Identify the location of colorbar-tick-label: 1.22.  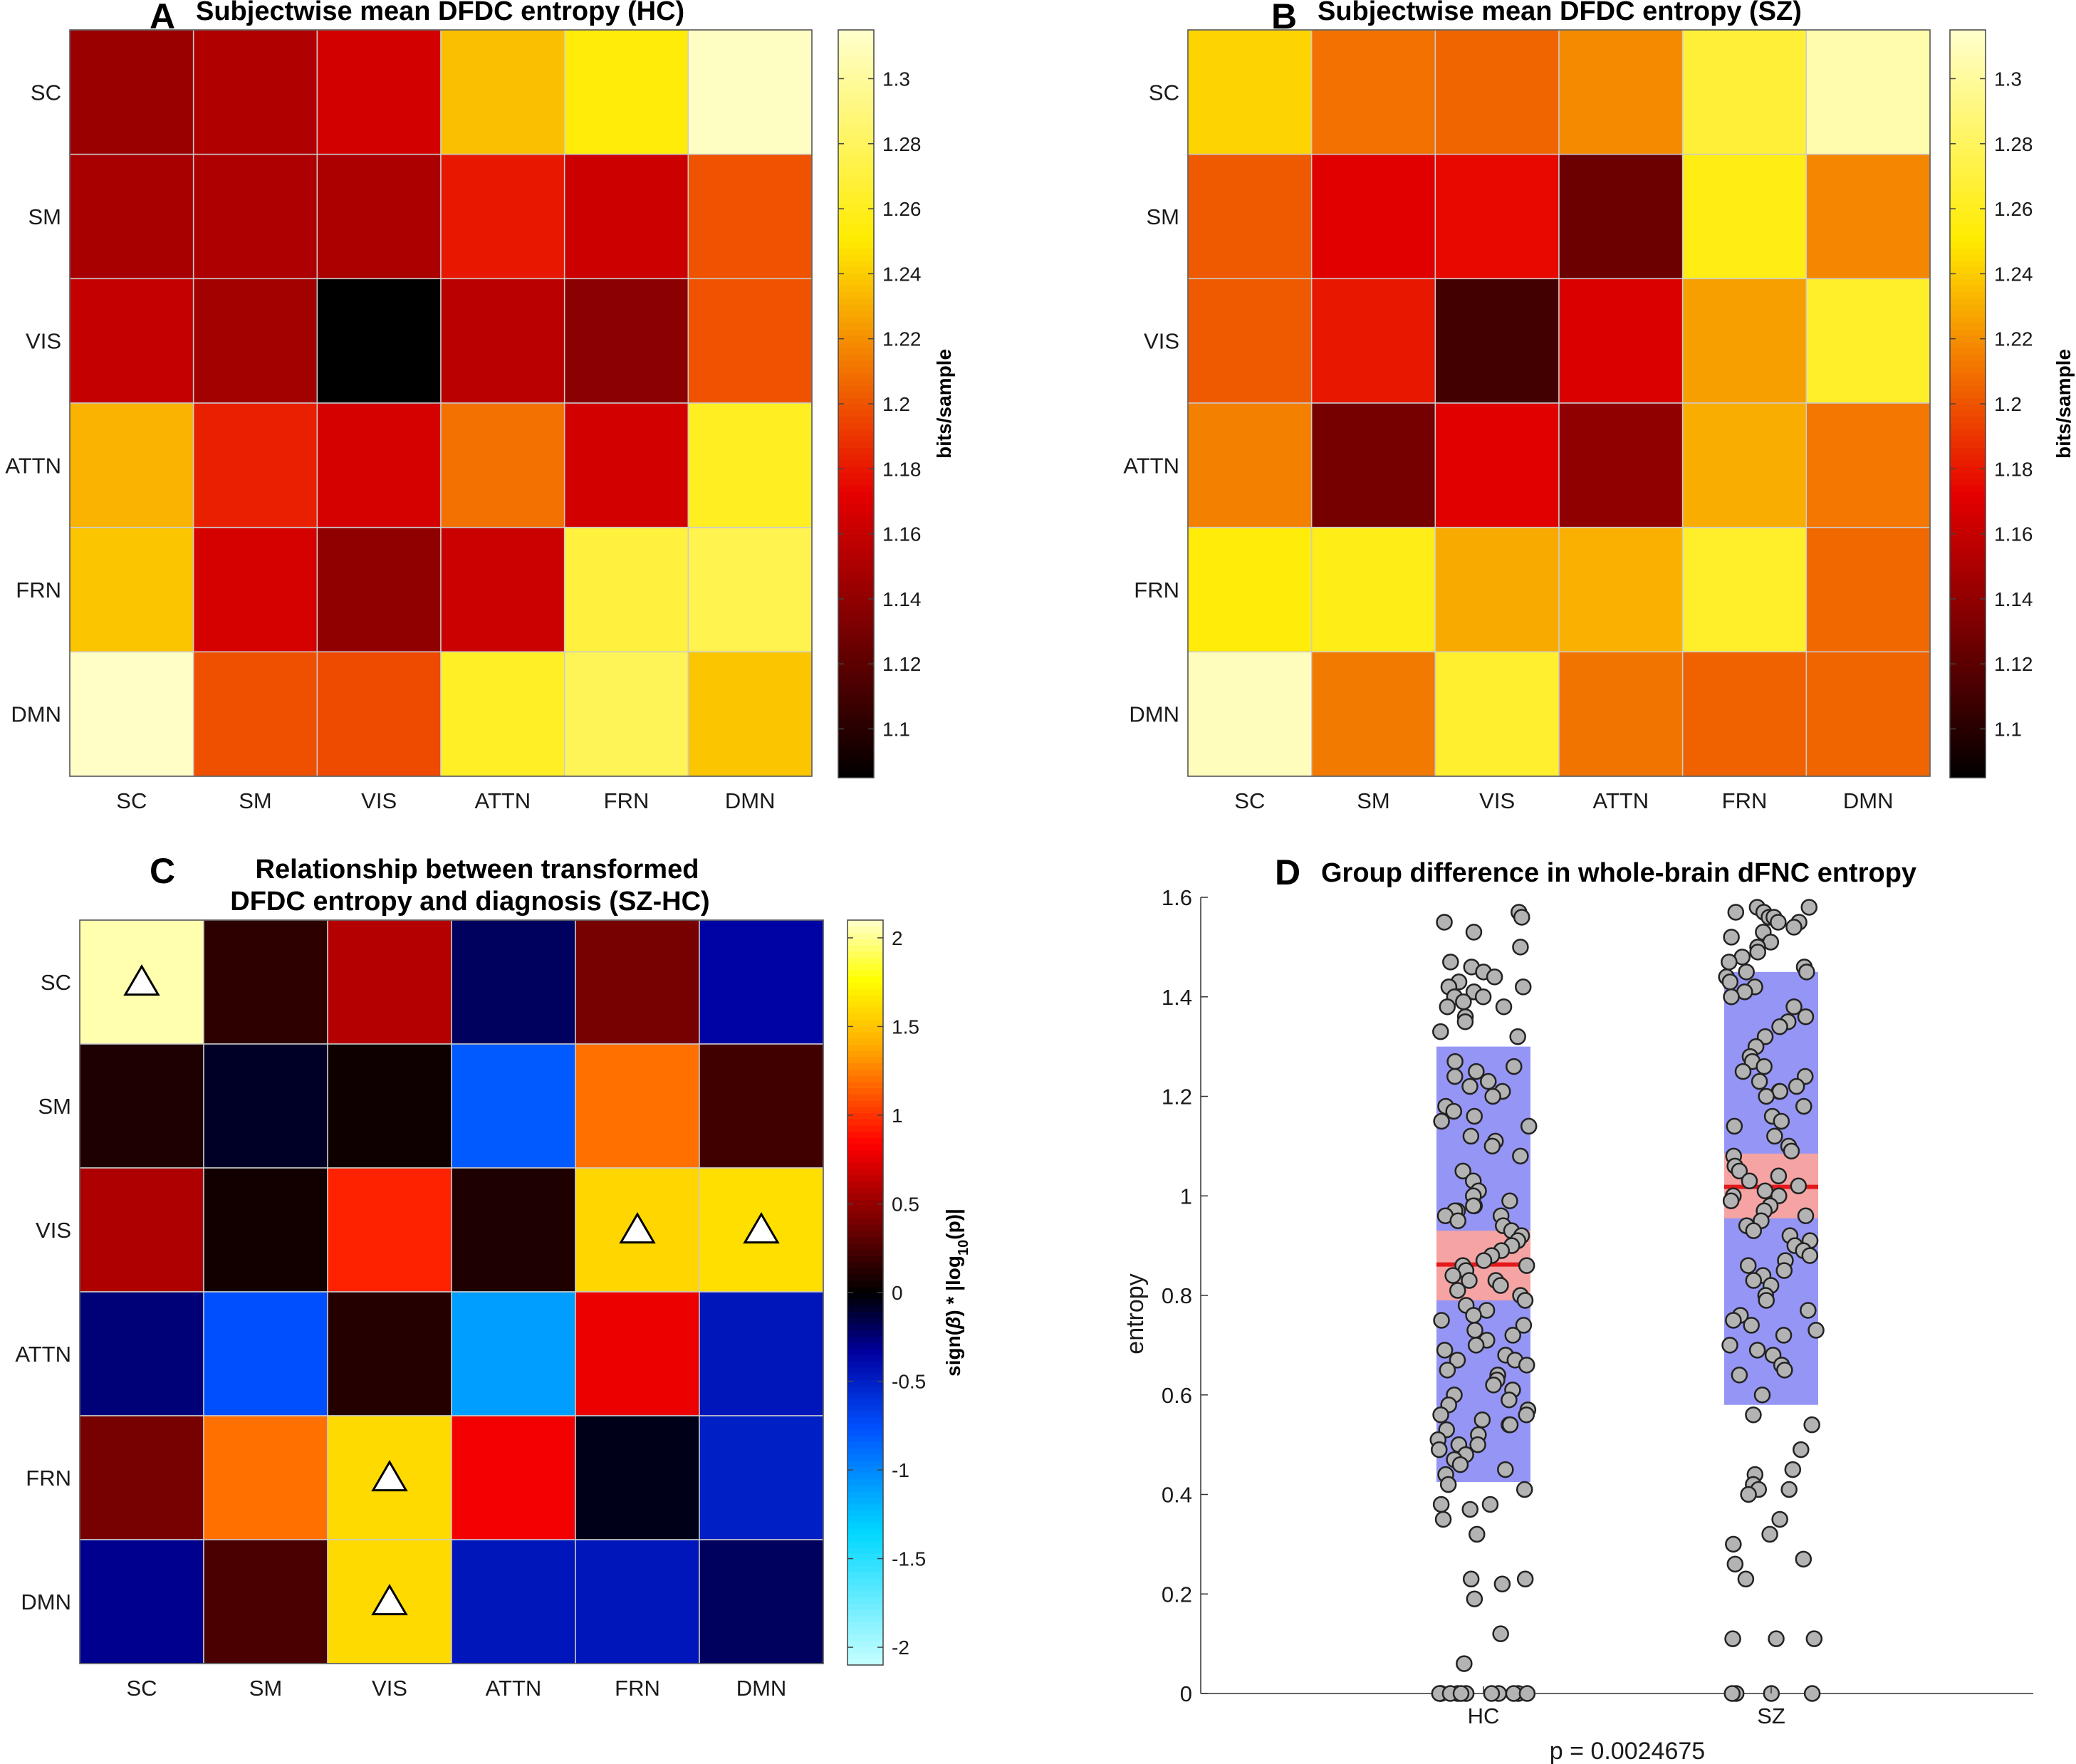
(902, 339).